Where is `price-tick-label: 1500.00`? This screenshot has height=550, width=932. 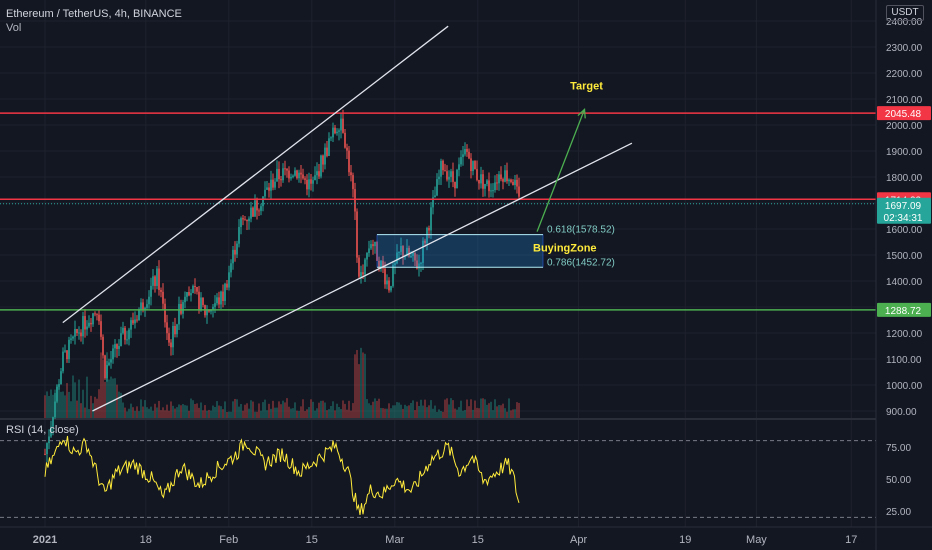 price-tick-label: 1500.00 is located at coordinates (904, 256).